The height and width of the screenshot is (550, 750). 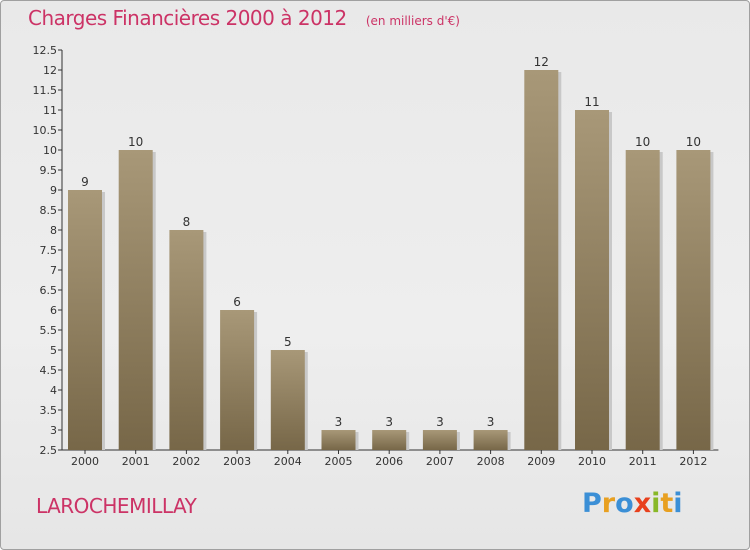 What do you see at coordinates (541, 62) in the screenshot?
I see `data-label: 12` at bounding box center [541, 62].